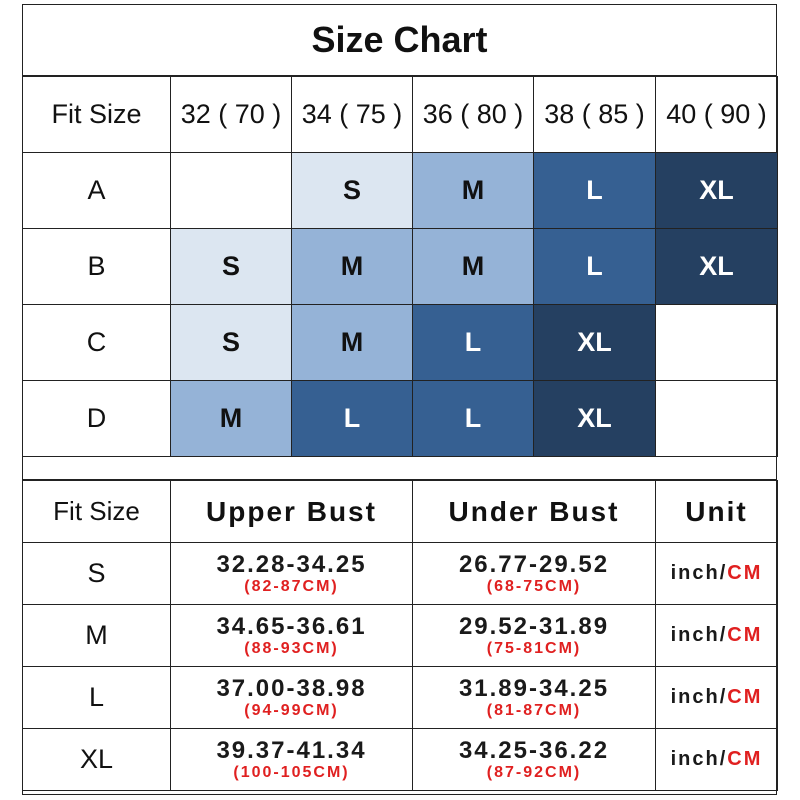 The width and height of the screenshot is (800, 800). I want to click on upper-bust-cell: 32.28-34.25 (82-87CM), so click(291, 573).